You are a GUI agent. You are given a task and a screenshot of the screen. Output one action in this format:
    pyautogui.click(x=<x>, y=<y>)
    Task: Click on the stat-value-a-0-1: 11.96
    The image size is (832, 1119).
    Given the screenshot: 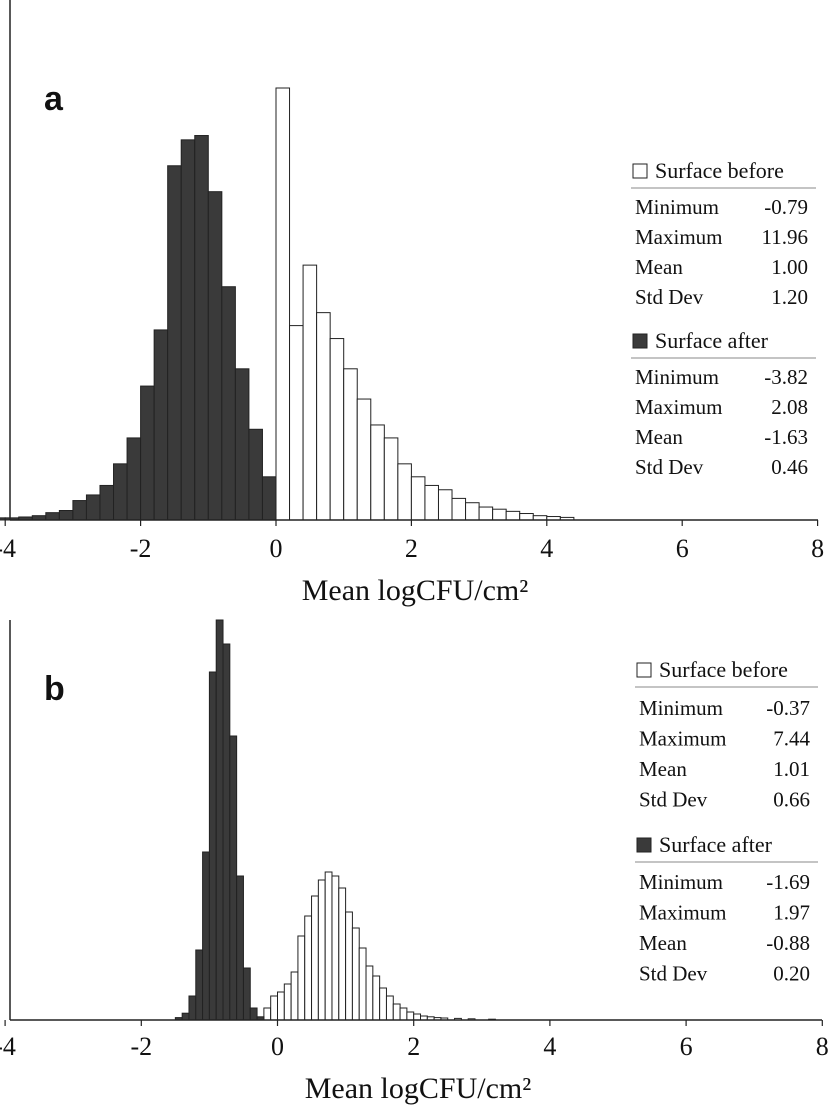 What is the action you would take?
    pyautogui.click(x=785, y=237)
    